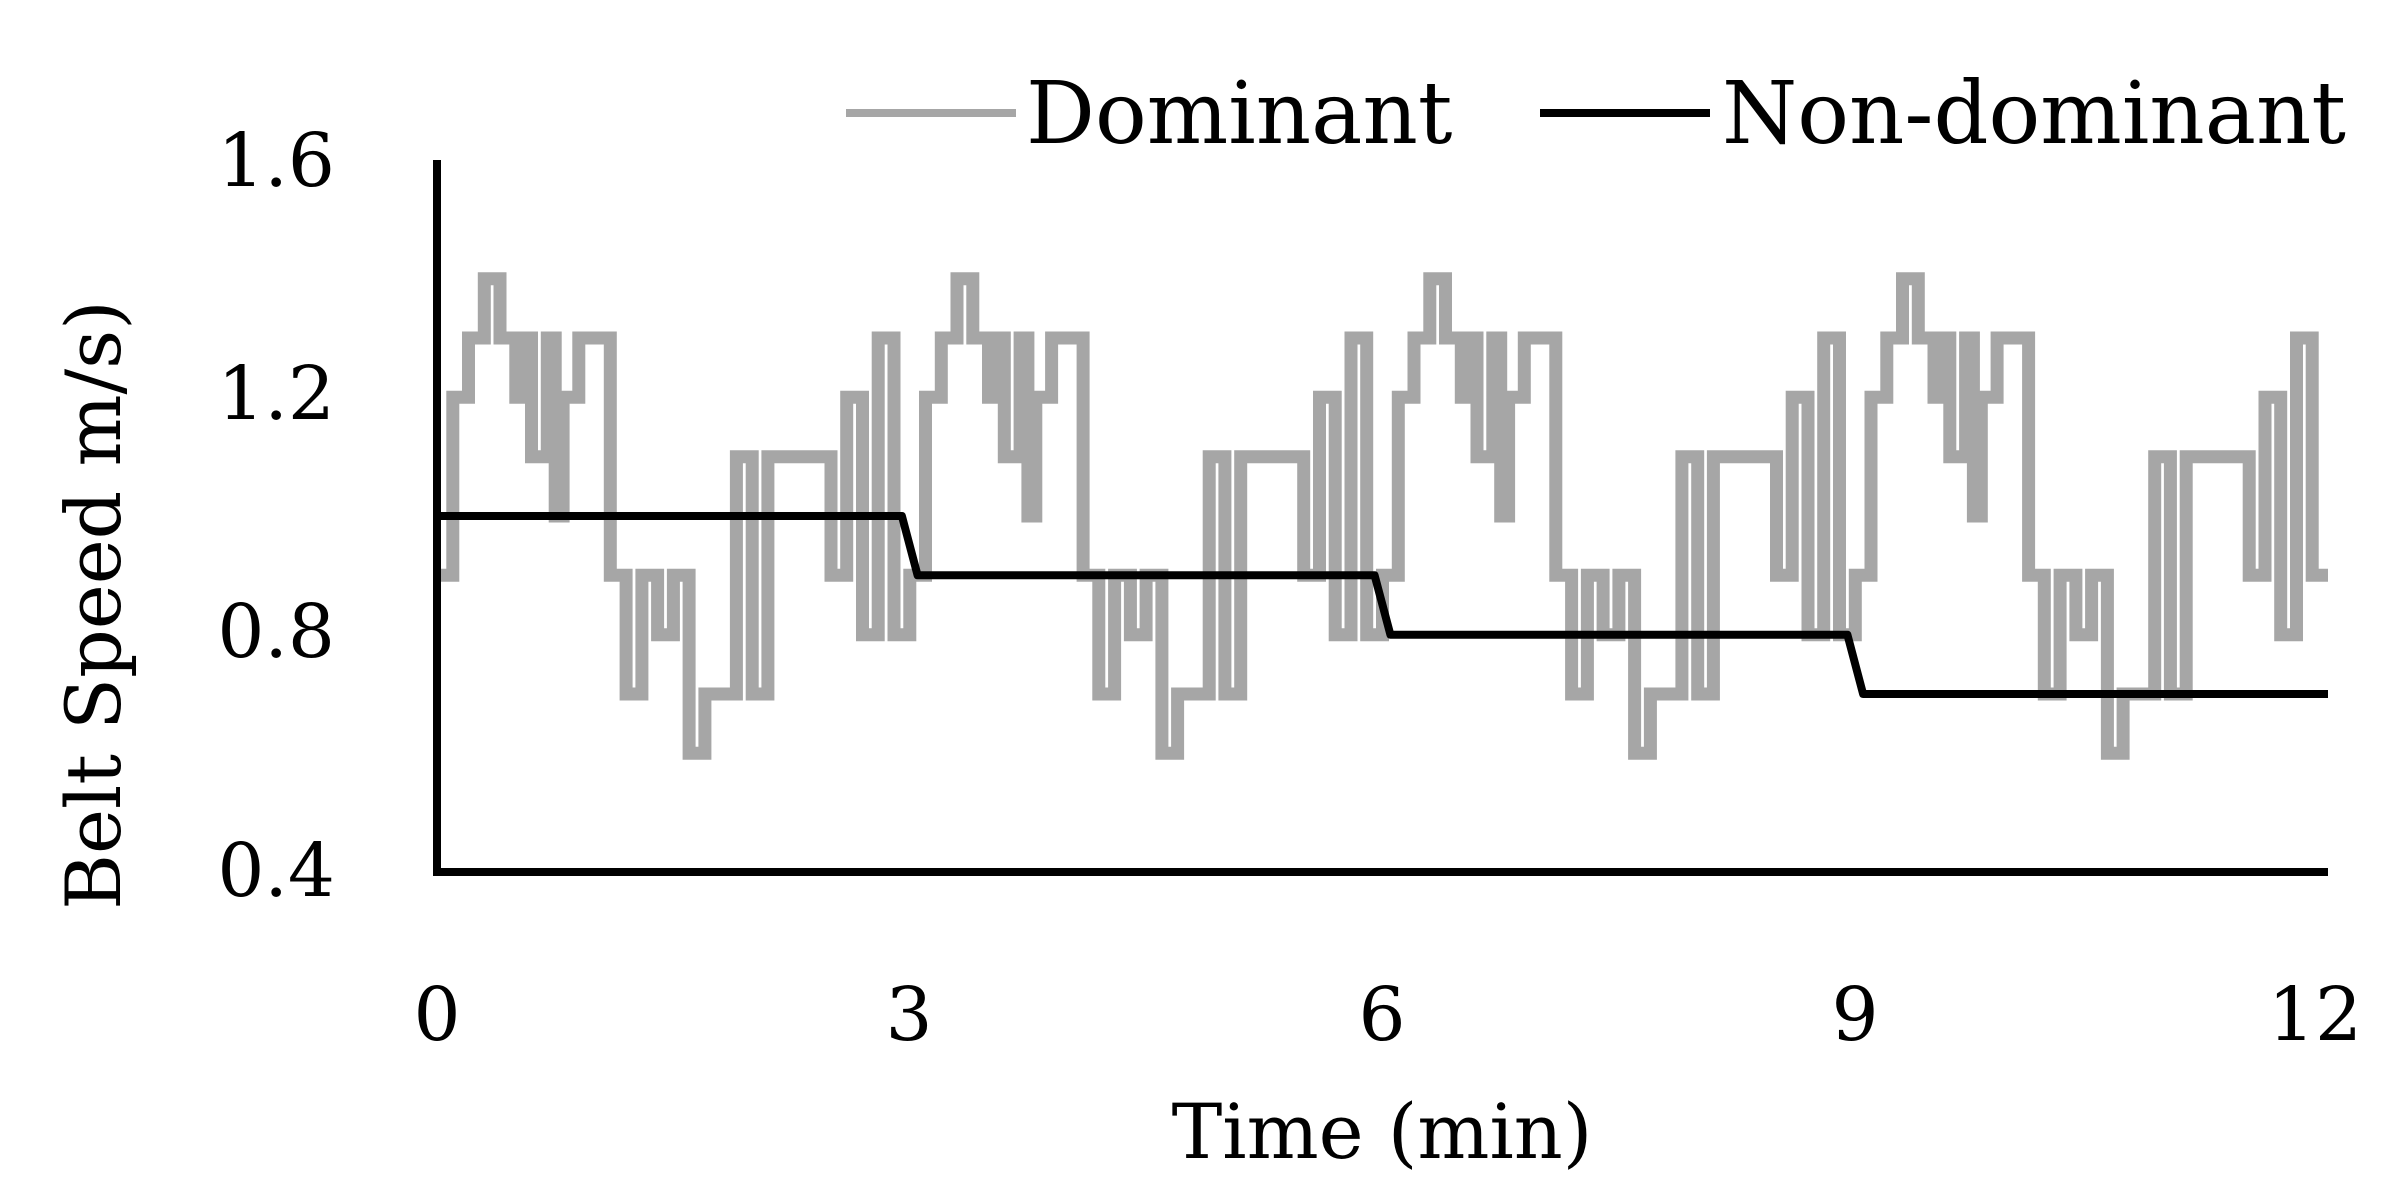 The height and width of the screenshot is (1198, 2400). What do you see at coordinates (436, 1015) in the screenshot?
I see `x-tick-label: 0` at bounding box center [436, 1015].